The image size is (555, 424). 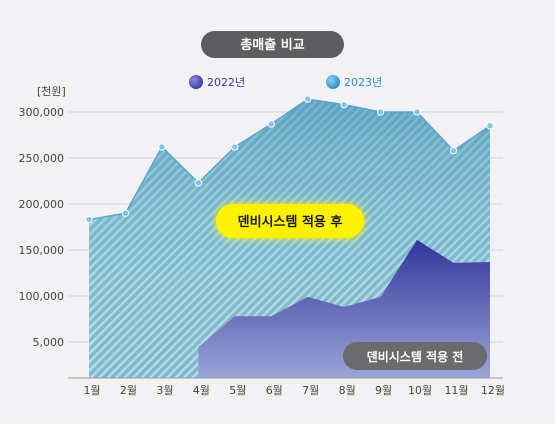 I want to click on annotation-before: 덴비시스템 적용 전, so click(x=415, y=356).